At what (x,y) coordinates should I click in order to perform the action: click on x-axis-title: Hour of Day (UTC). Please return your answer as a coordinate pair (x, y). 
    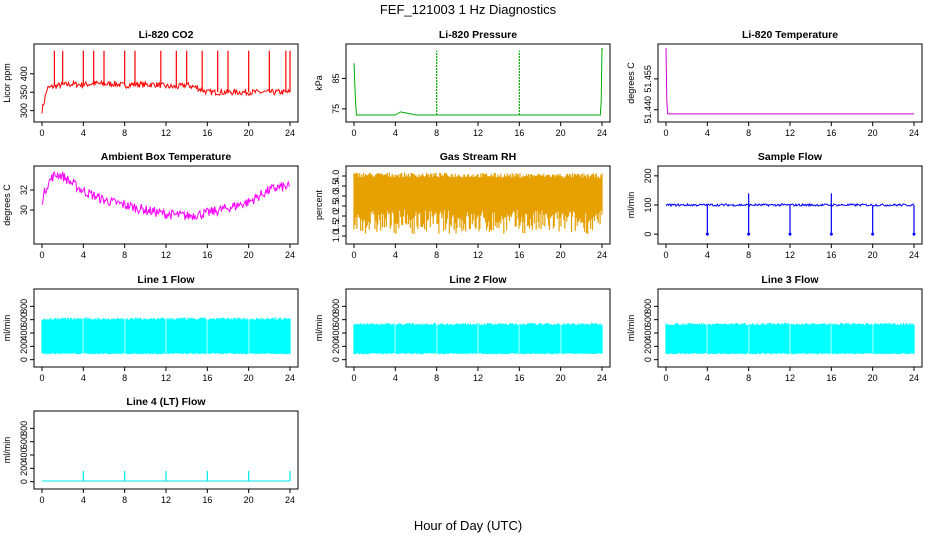
    Looking at the image, I should click on (468, 525).